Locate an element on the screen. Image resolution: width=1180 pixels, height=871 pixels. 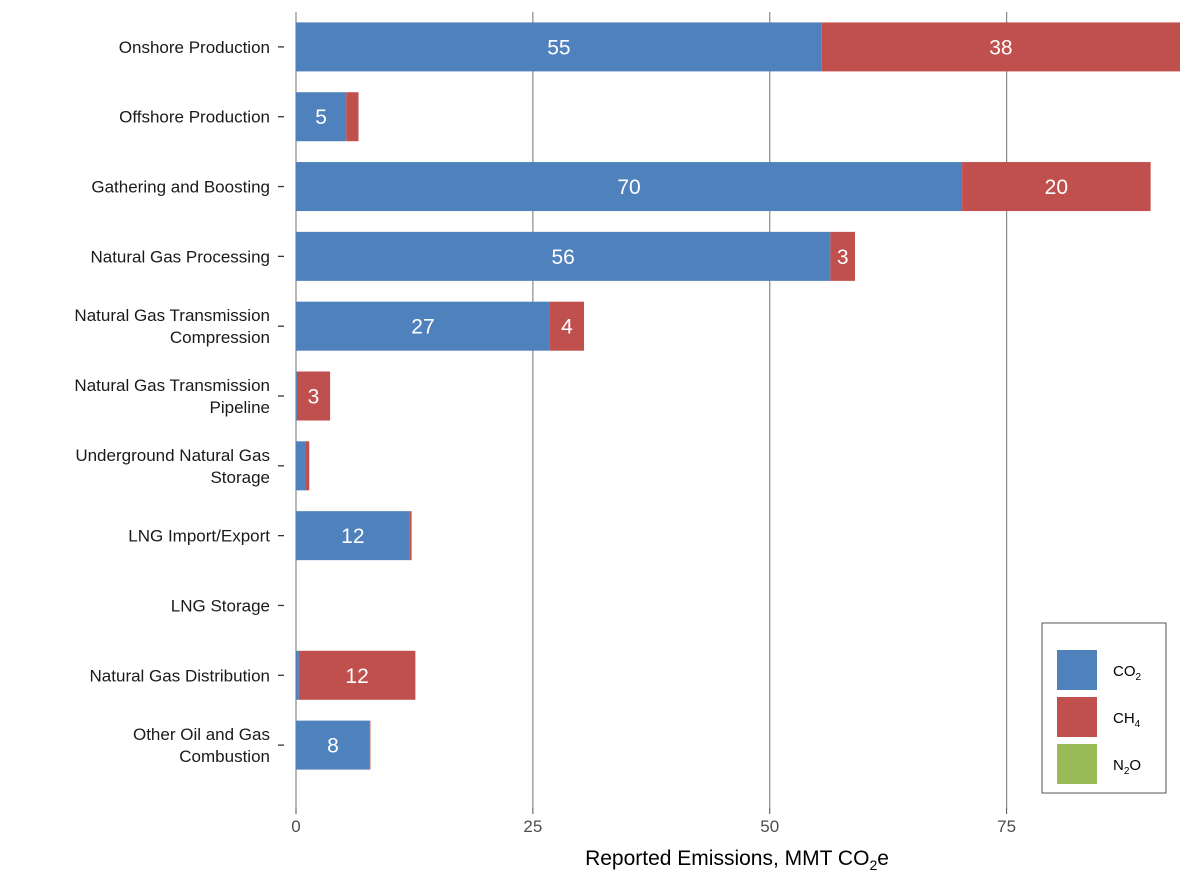
y-tick-label: Underground Natural Gas Storage is located at coordinates (172, 466).